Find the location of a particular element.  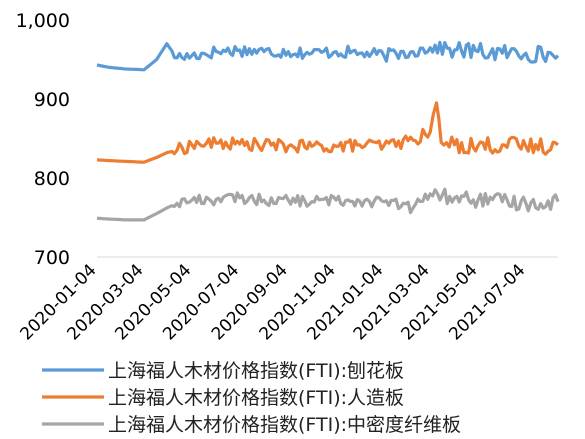

legend-label: 上海福人木材价格指数(FTI):刨花板 is located at coordinates (256, 371).